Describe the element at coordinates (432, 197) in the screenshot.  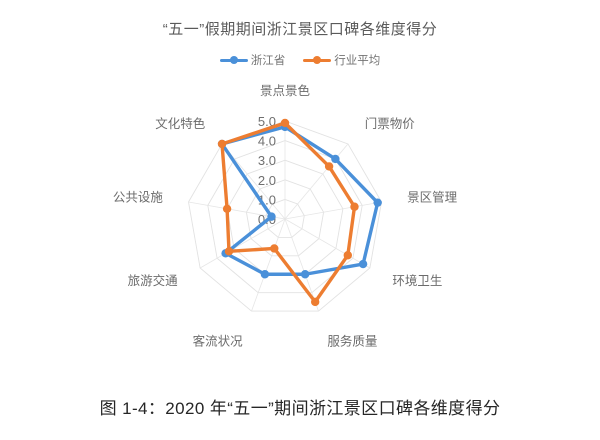
I see `axis-label-2: 景区管理` at that location.